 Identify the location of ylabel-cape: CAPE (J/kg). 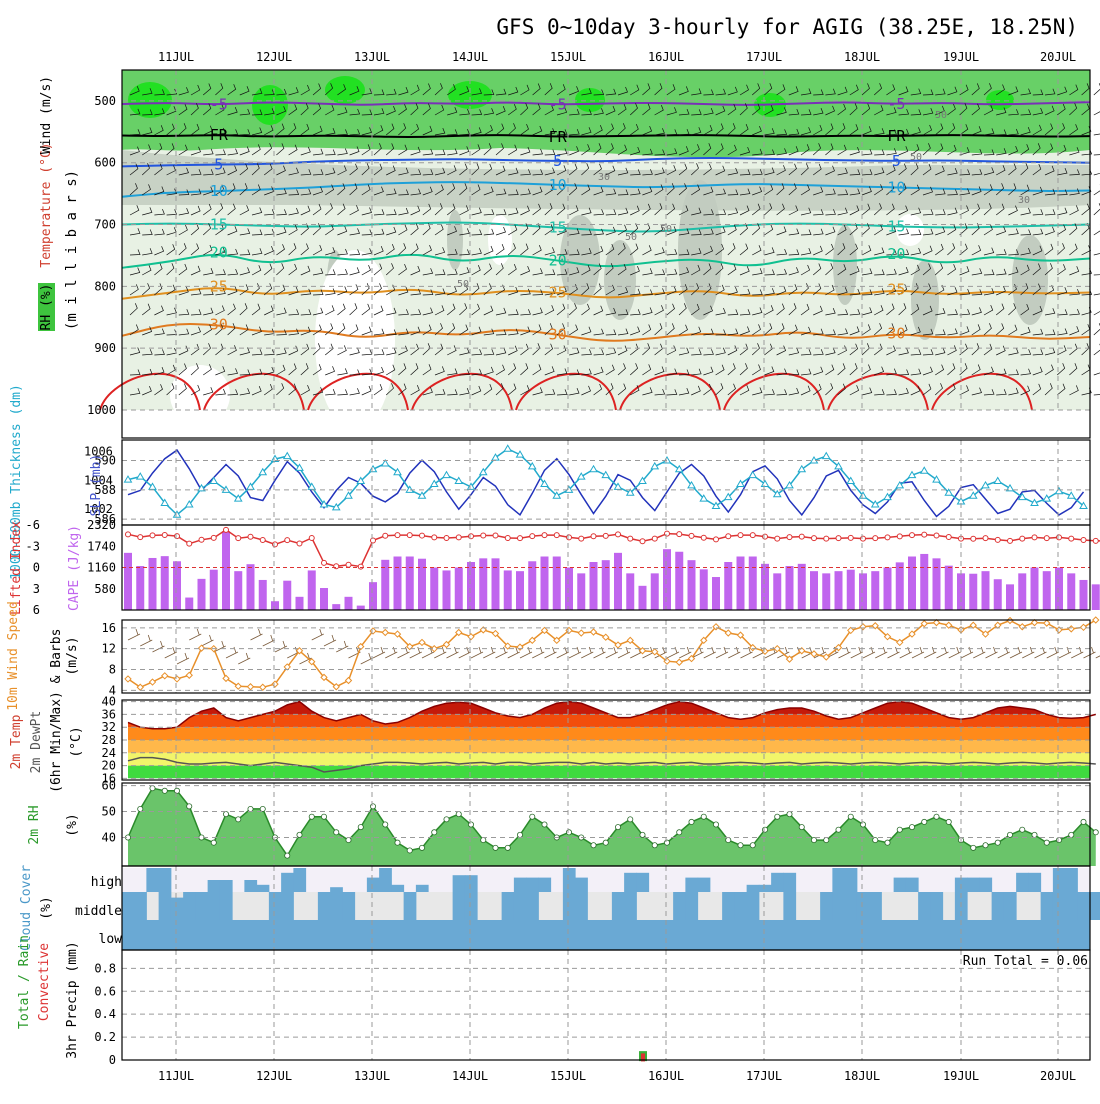
(74, 568).